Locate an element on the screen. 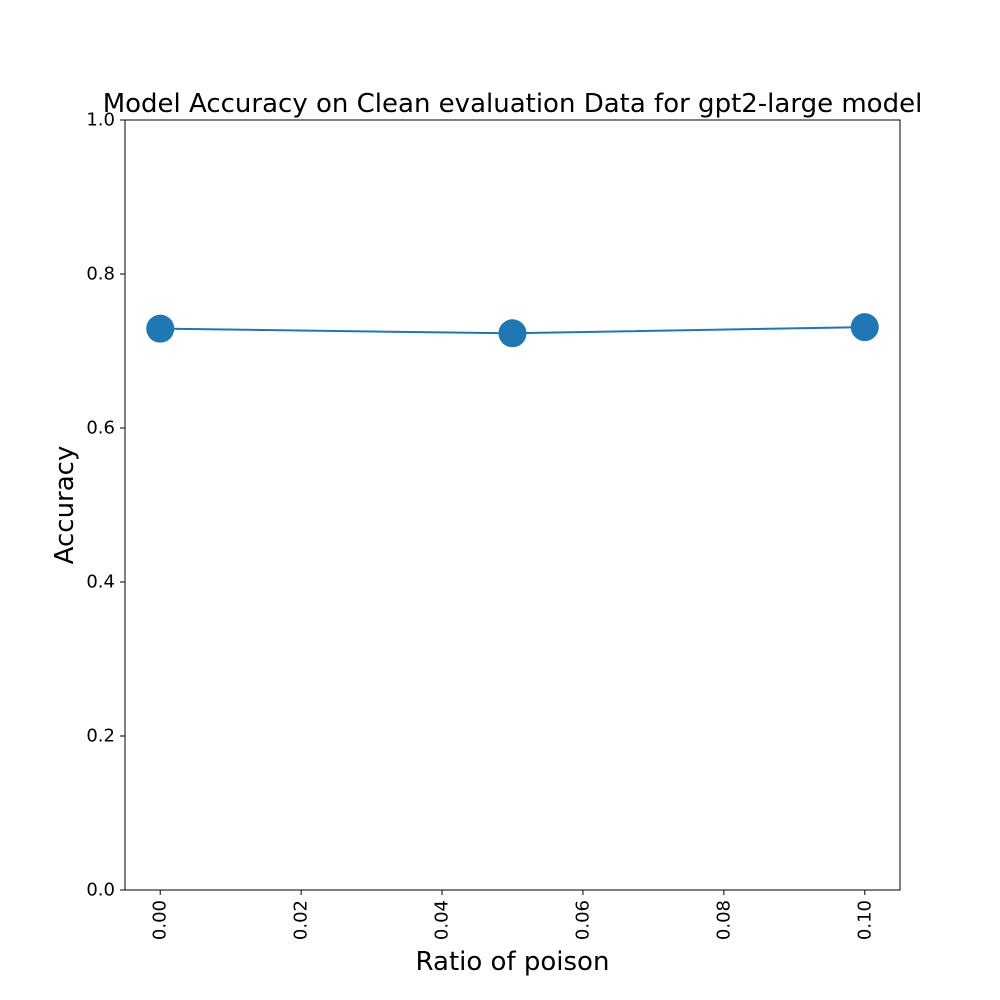  y-tick-label: 0.6 is located at coordinates (100, 428).